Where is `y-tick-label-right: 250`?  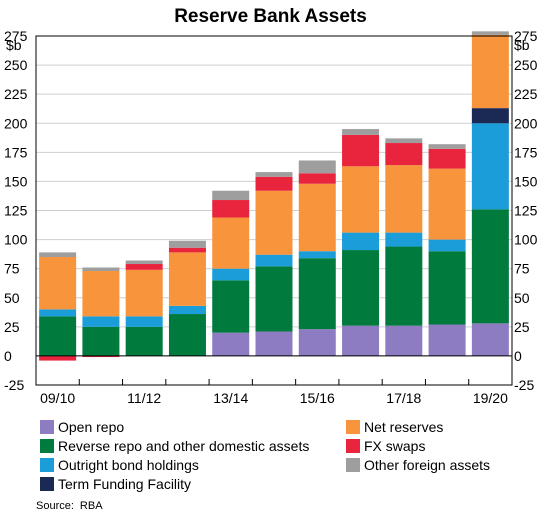
y-tick-label-right: 250 is located at coordinates (526, 65).